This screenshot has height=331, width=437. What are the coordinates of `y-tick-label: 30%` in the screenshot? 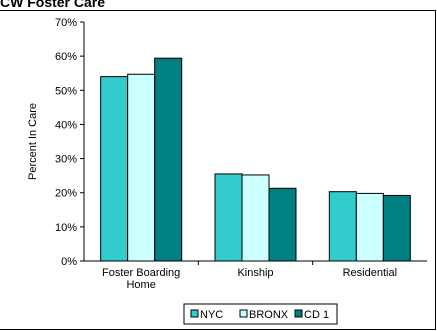 It's located at (66, 160).